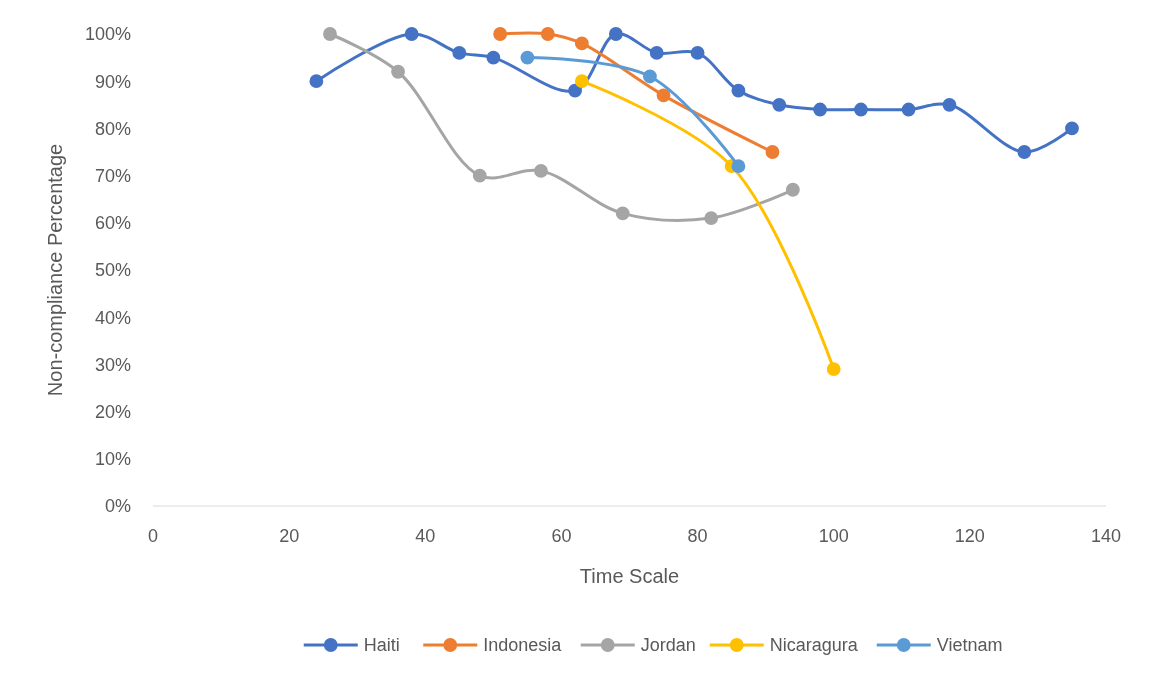 The image size is (1151, 683). What do you see at coordinates (381, 645) in the screenshot?
I see `legend-label: Haiti` at bounding box center [381, 645].